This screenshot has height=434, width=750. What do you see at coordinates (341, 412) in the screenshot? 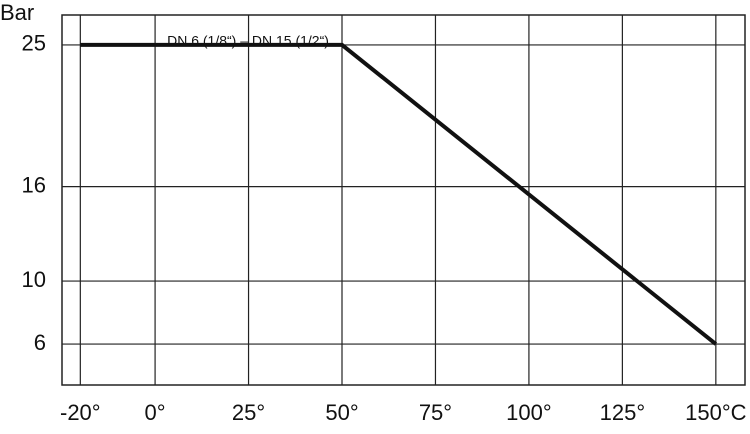
I see `x-tick-label: 50°` at bounding box center [341, 412].